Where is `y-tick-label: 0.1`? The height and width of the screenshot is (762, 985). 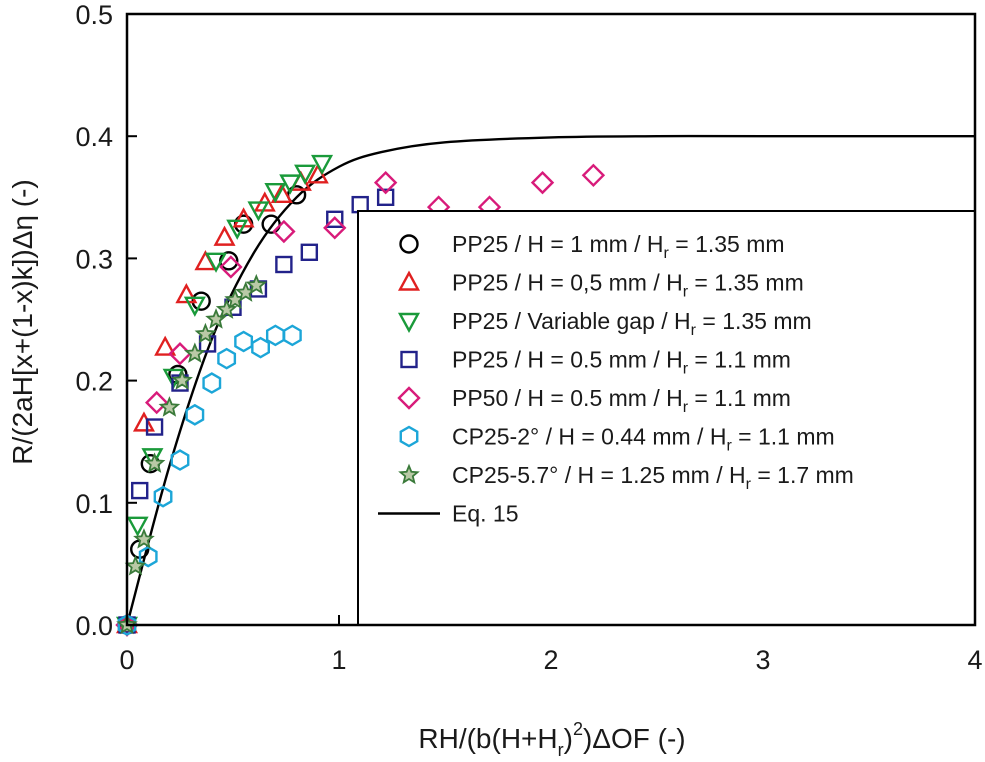 y-tick-label: 0.1 is located at coordinates (94, 504).